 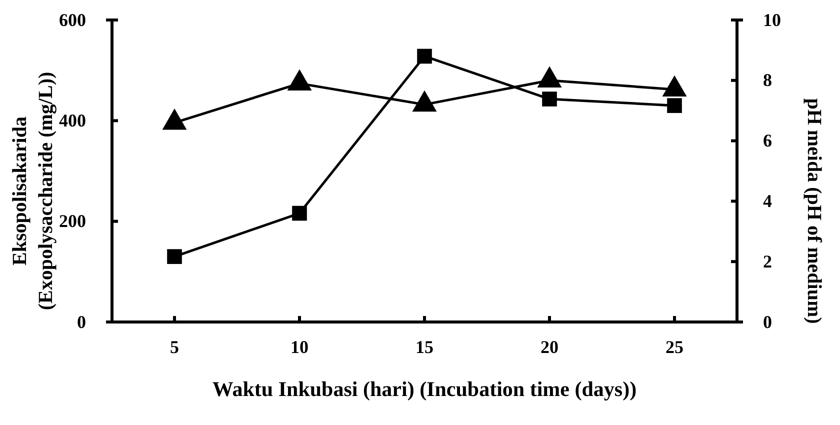 What do you see at coordinates (767, 322) in the screenshot?
I see `y2-tick-label: 0` at bounding box center [767, 322].